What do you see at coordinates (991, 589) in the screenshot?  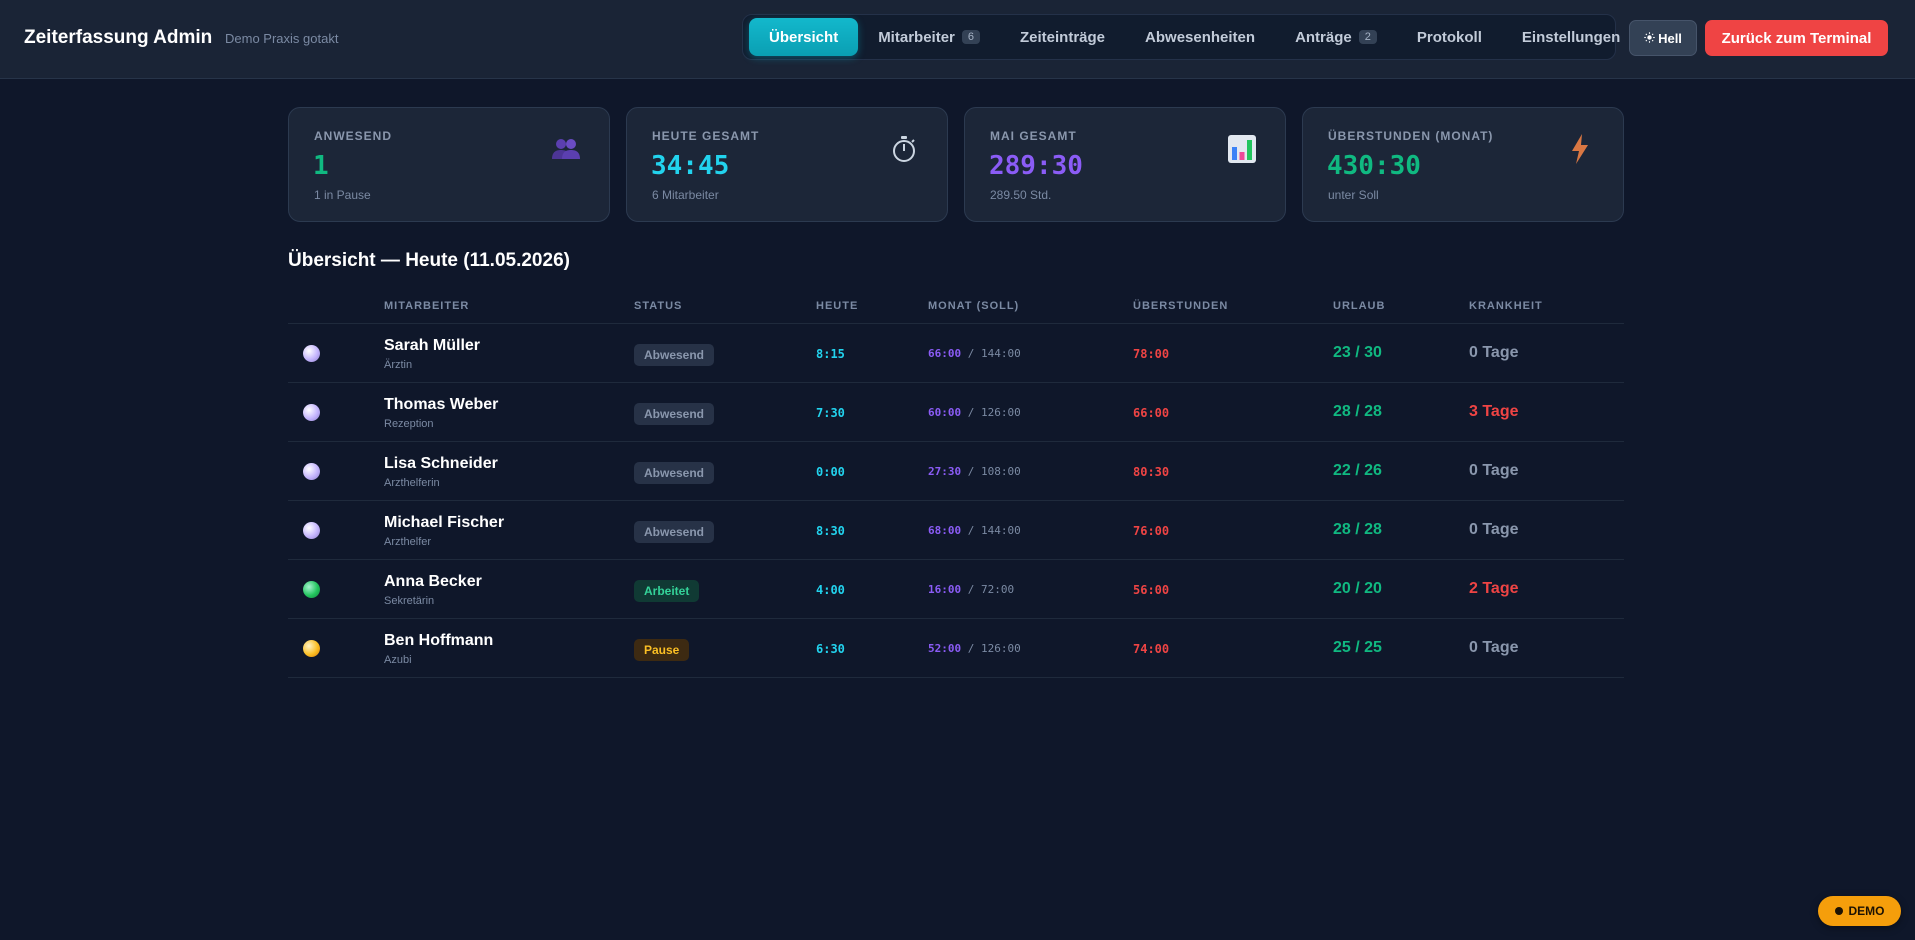 I see `month-target: / 72:00` at bounding box center [991, 589].